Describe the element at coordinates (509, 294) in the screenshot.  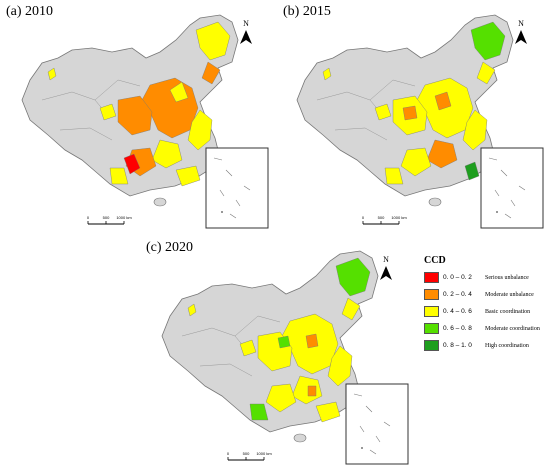
I see `legend-label: Moderate unbalance` at that location.